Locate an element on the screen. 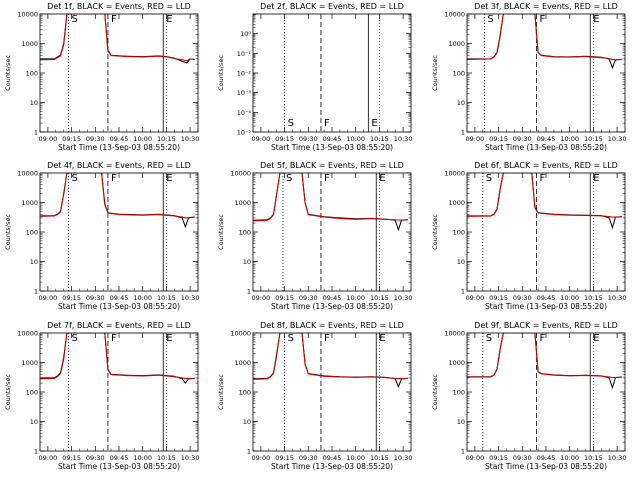 The height and width of the screenshot is (480, 640). panel-title: Det 2f, BLACK = Events, RED = LLD is located at coordinates (332, 6).